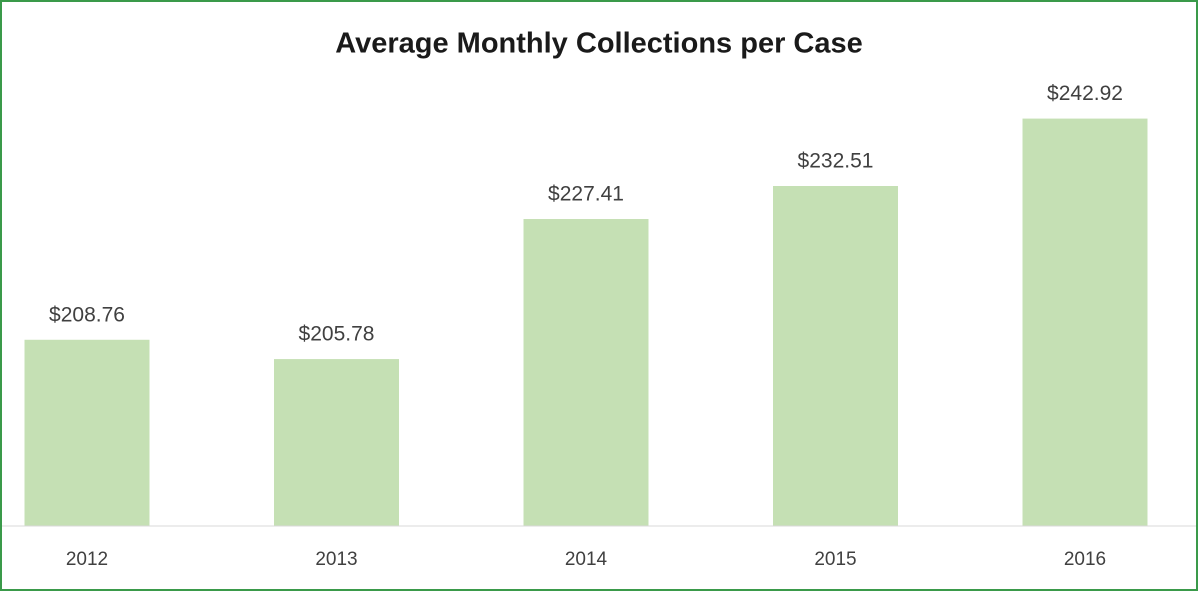 The image size is (1198, 591). I want to click on x-tick-label: 2013, so click(336, 559).